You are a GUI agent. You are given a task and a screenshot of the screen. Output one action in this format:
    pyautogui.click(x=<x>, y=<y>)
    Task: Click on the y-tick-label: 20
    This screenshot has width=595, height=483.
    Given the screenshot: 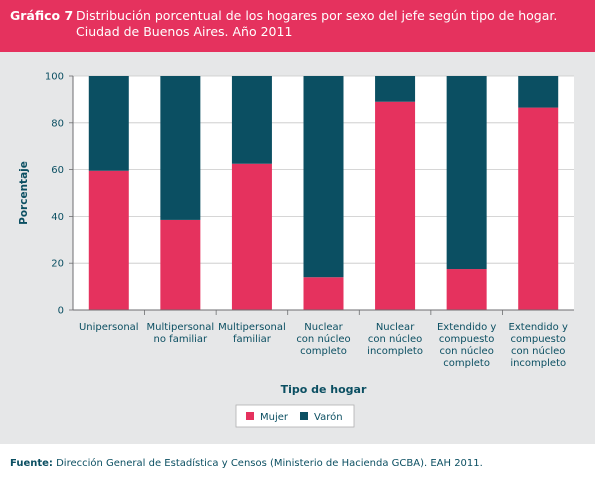 What is the action you would take?
    pyautogui.click(x=57, y=264)
    